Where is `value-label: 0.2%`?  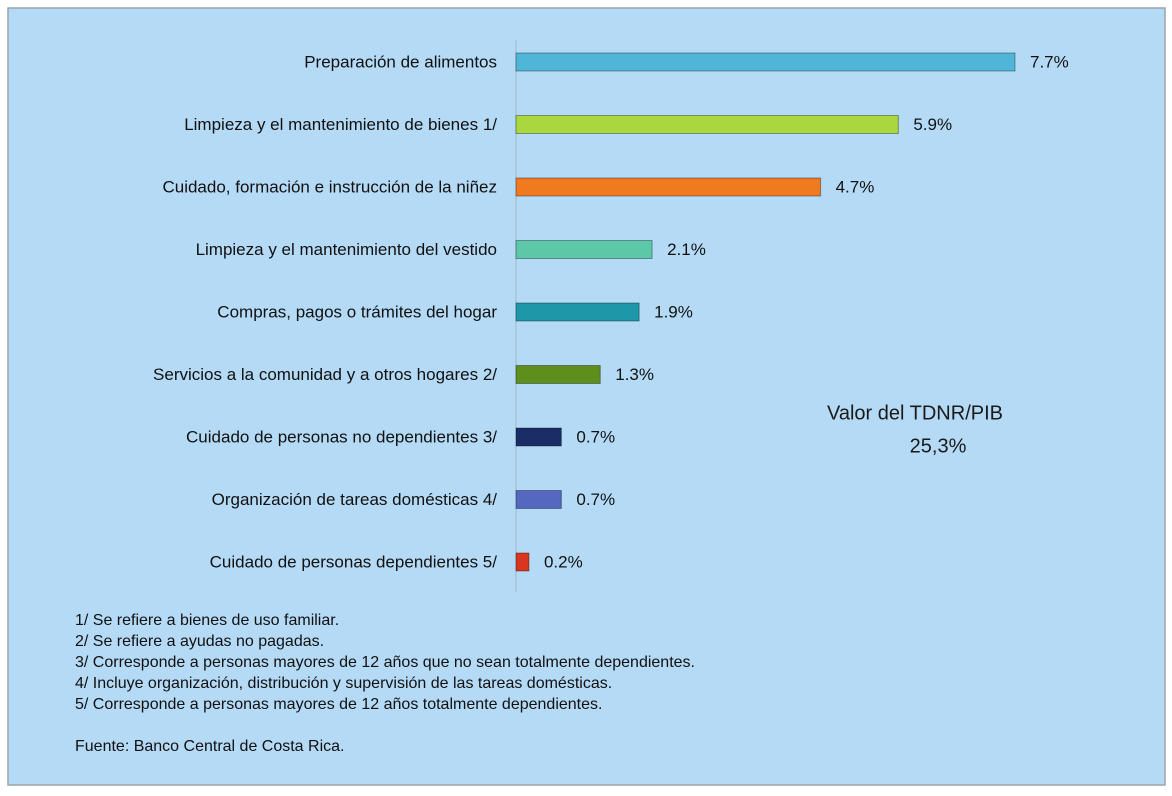
value-label: 0.2% is located at coordinates (563, 561).